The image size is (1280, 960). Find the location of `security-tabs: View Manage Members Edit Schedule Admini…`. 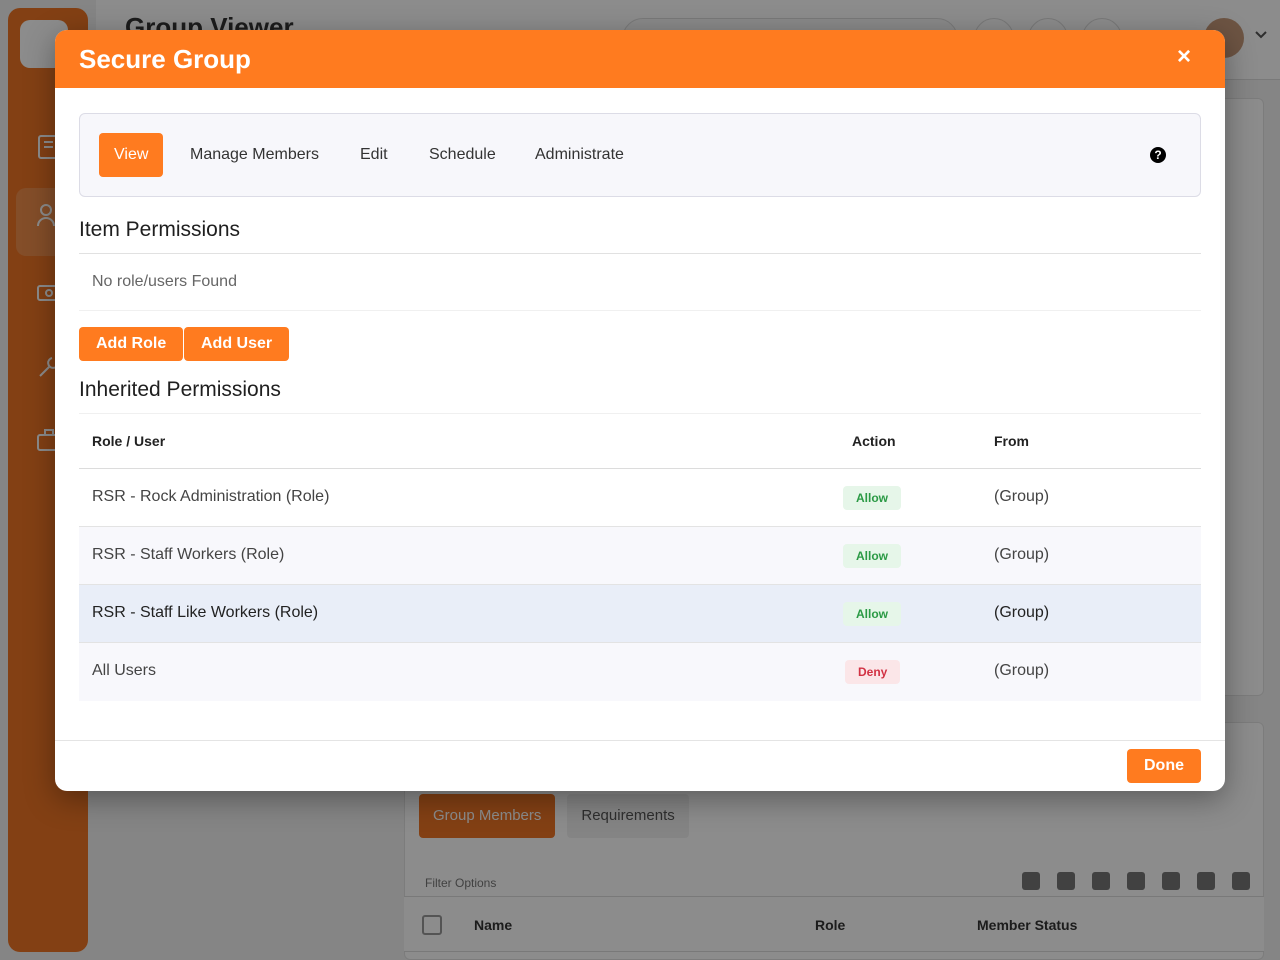

security-tabs: View Manage Members Edit Schedule Admini… is located at coordinates (640, 155).